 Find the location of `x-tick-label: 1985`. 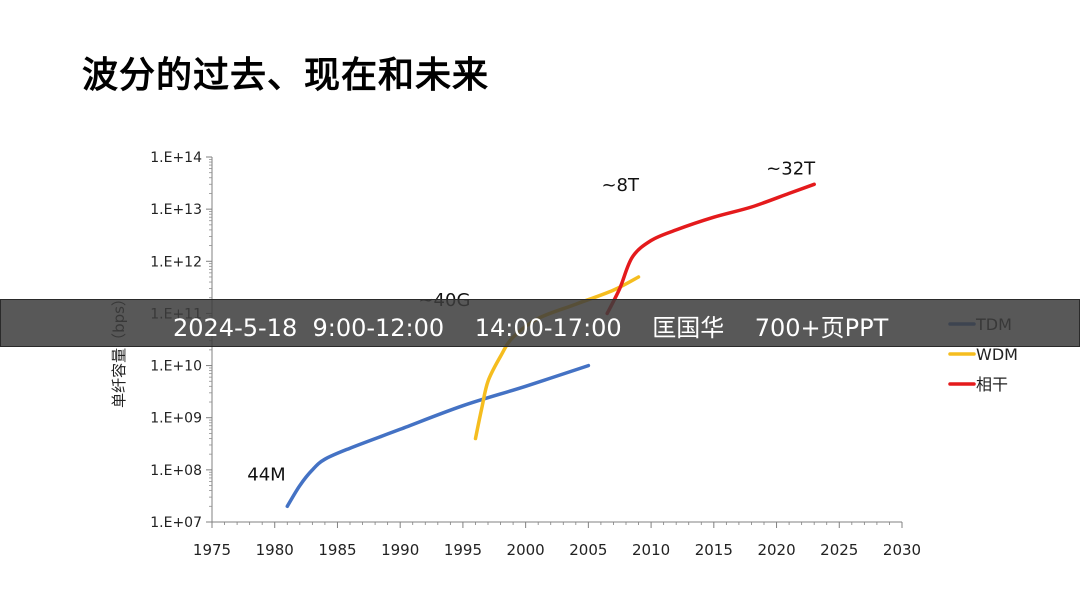

x-tick-label: 1985 is located at coordinates (337, 550).